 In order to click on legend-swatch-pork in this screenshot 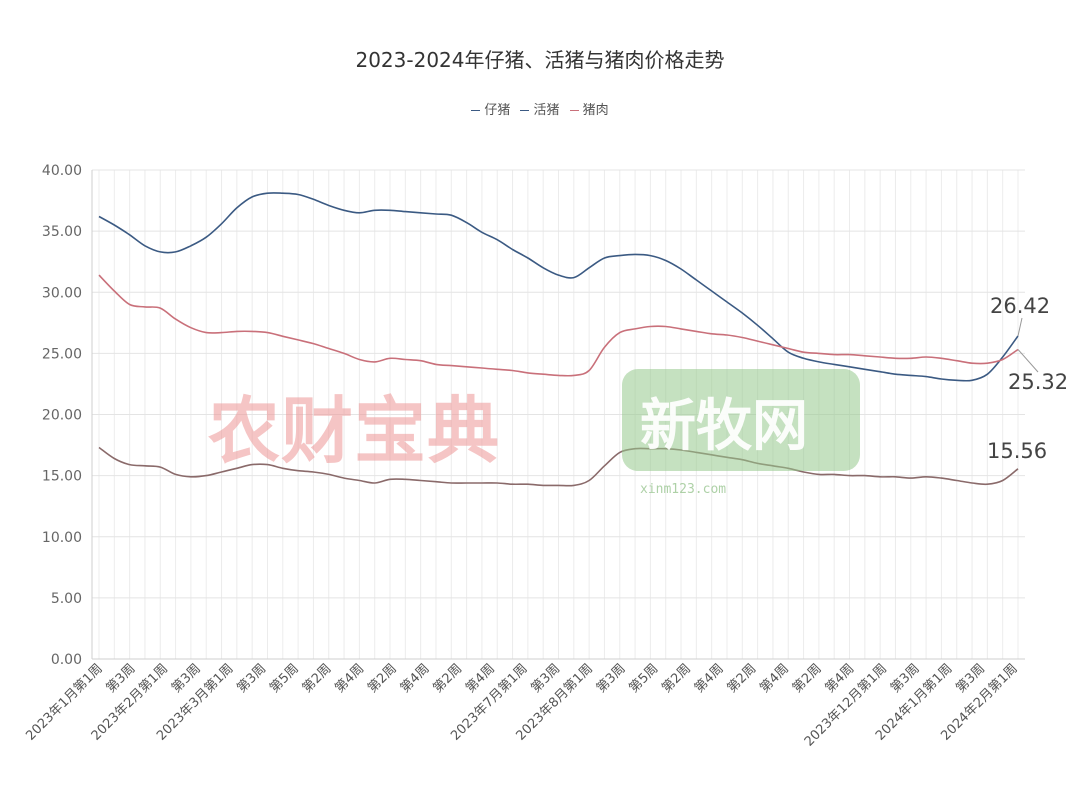, I will do `click(574, 110)`.